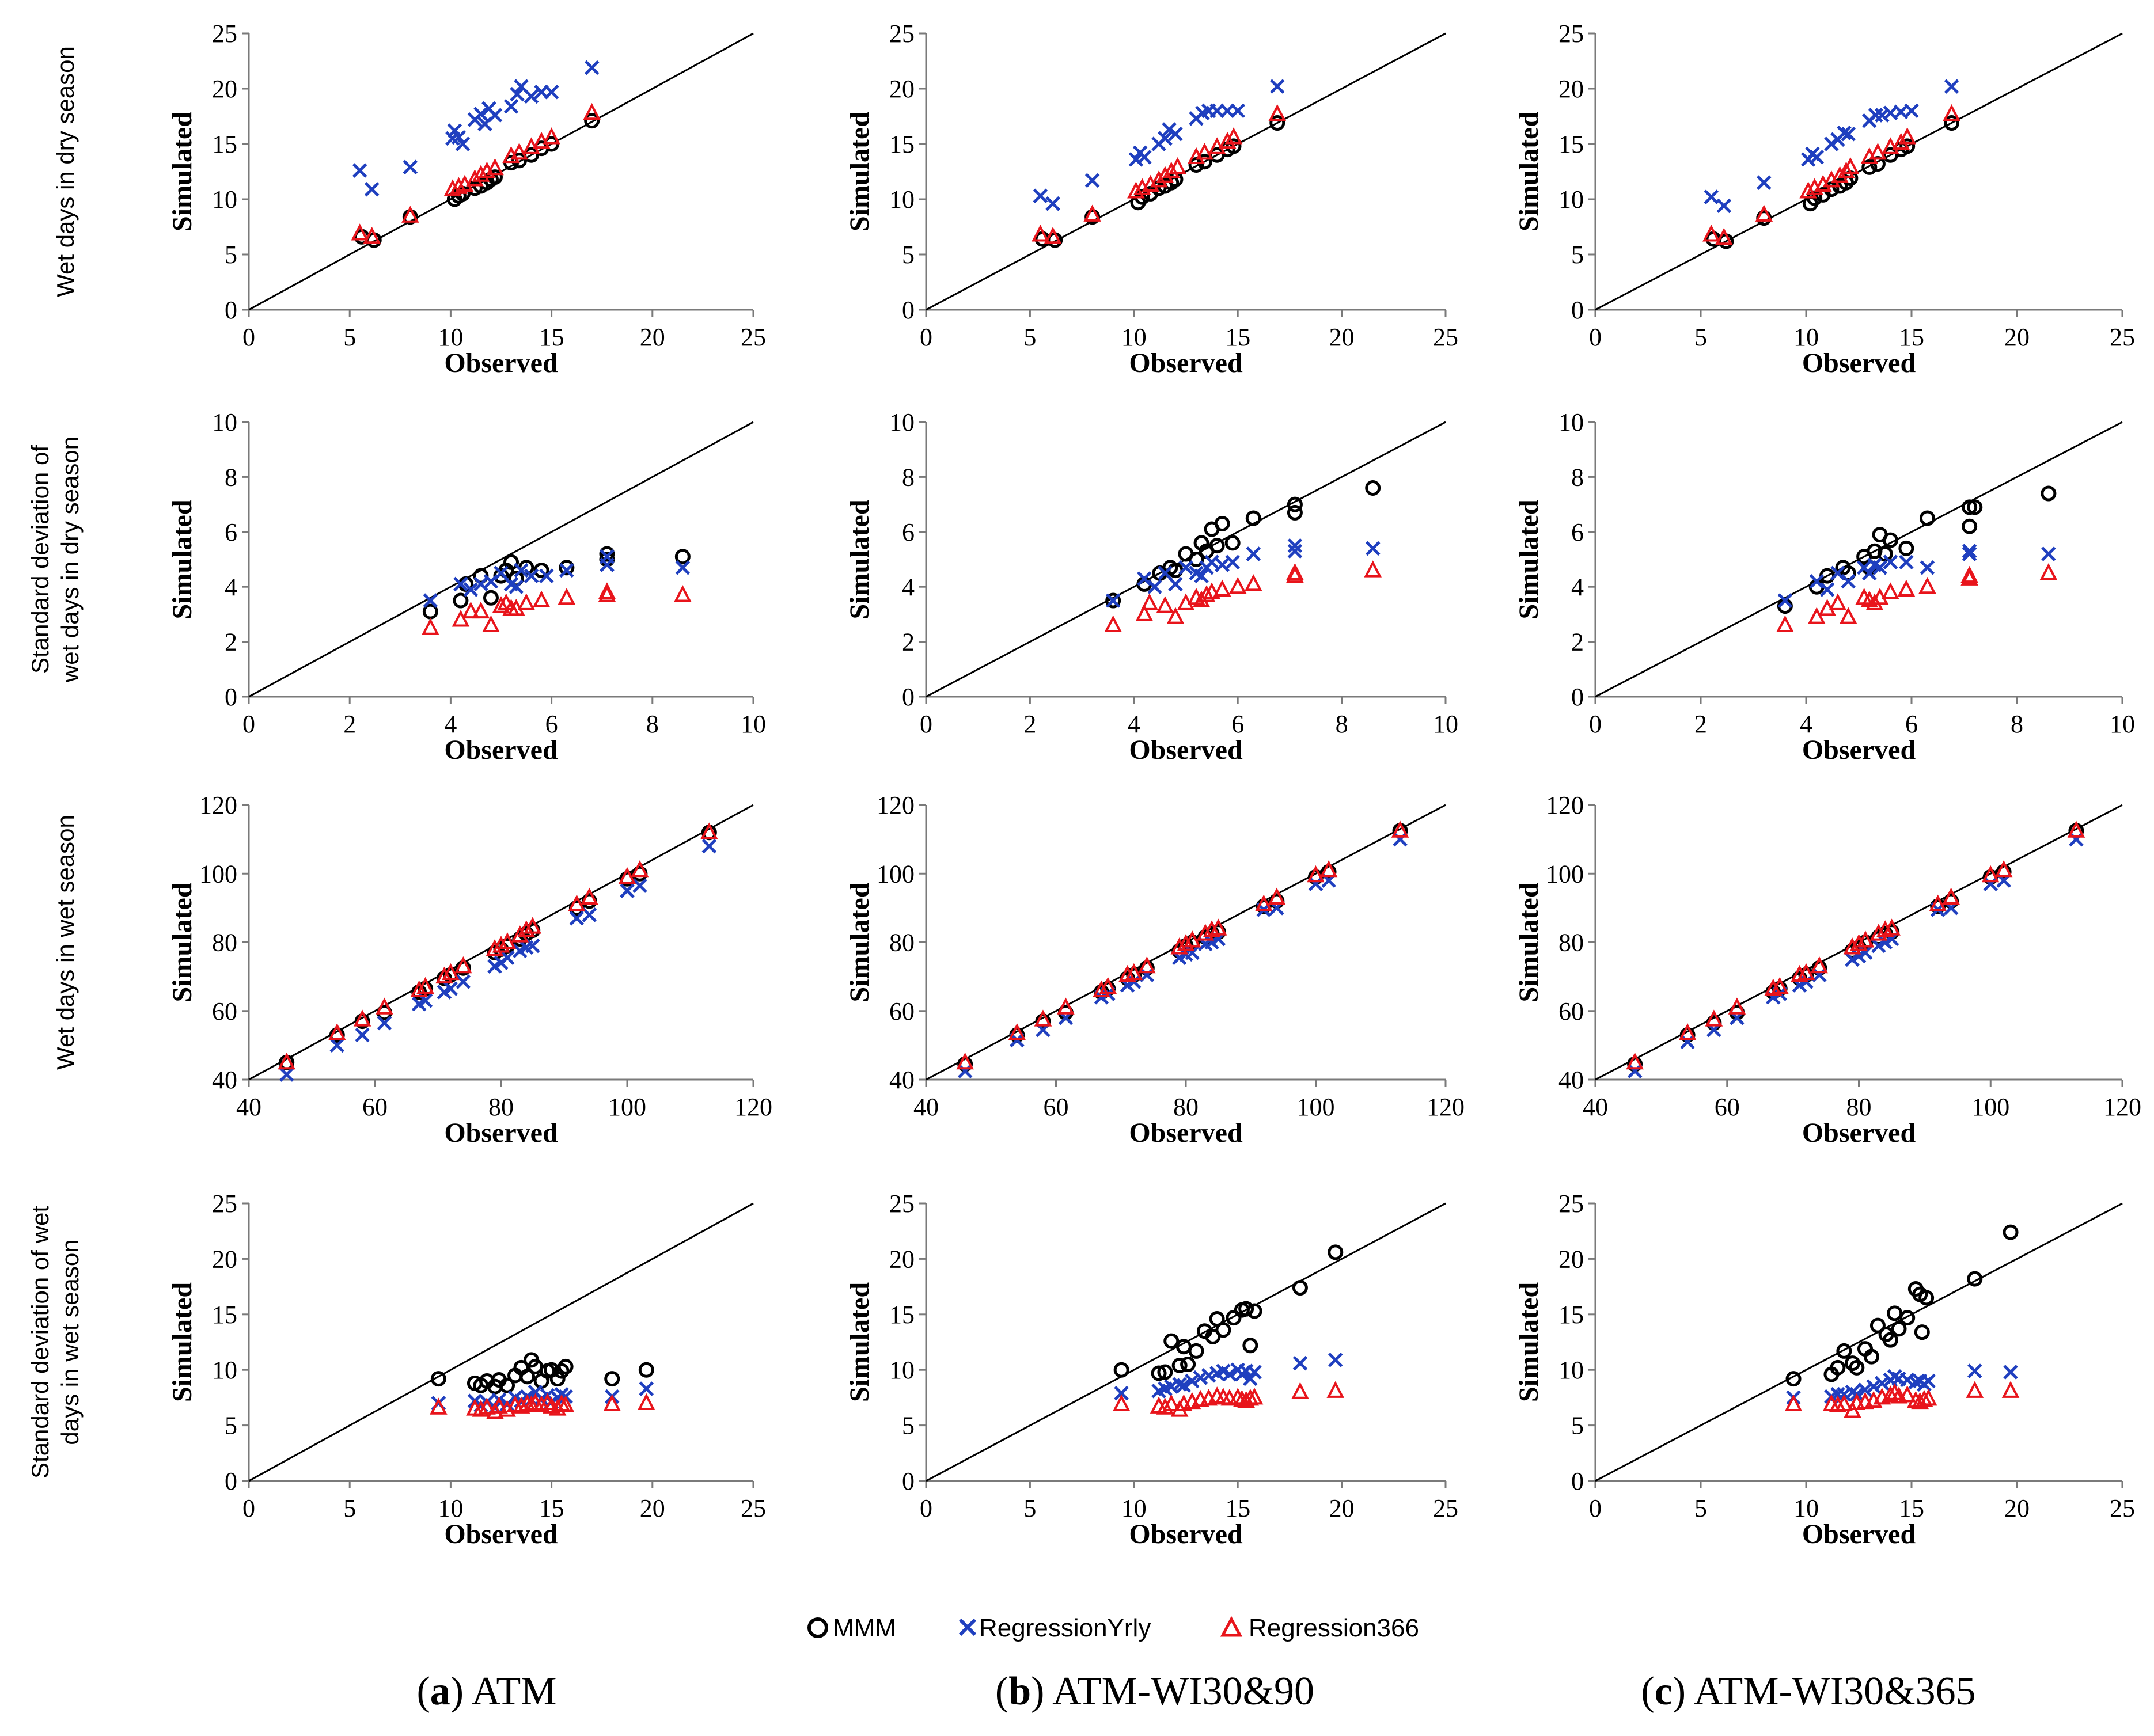  I want to click on x-tick-label: 15, so click(551, 1508).